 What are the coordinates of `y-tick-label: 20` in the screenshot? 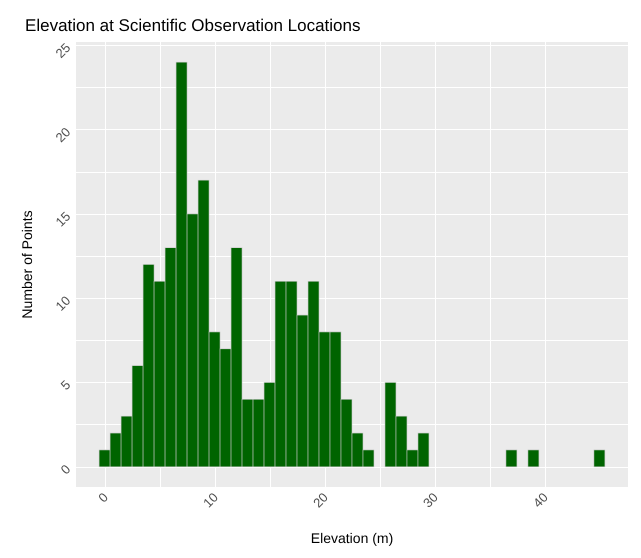 It's located at (63, 135).